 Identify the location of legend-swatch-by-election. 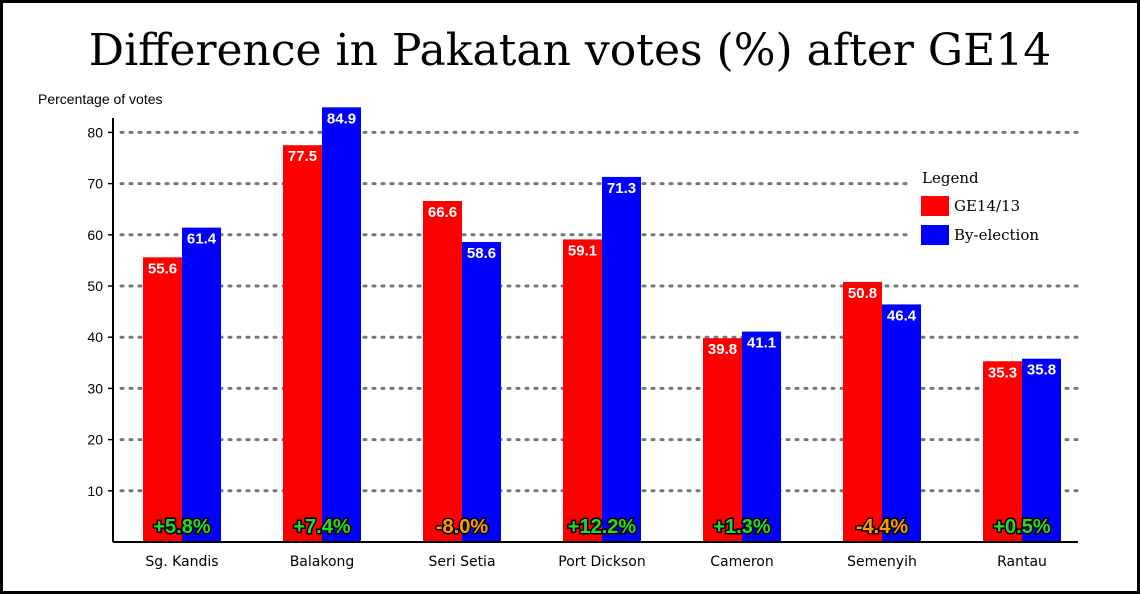
(935, 235).